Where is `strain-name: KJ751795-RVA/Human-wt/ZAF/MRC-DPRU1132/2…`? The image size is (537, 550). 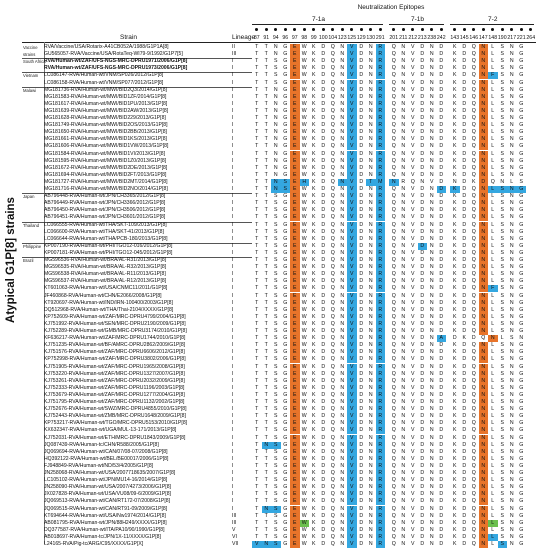 strain-name: KJ751795-RVA/Human-wt/ZAF/MRC-DPRU1132/2… is located at coordinates (114, 402).